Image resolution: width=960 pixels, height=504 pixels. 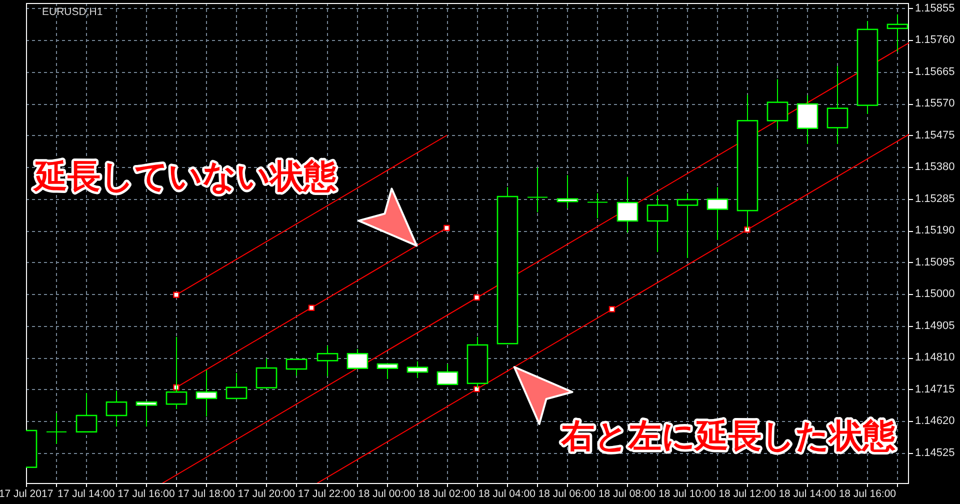 I want to click on y-tick-label: 1.15665, so click(x=935, y=72).